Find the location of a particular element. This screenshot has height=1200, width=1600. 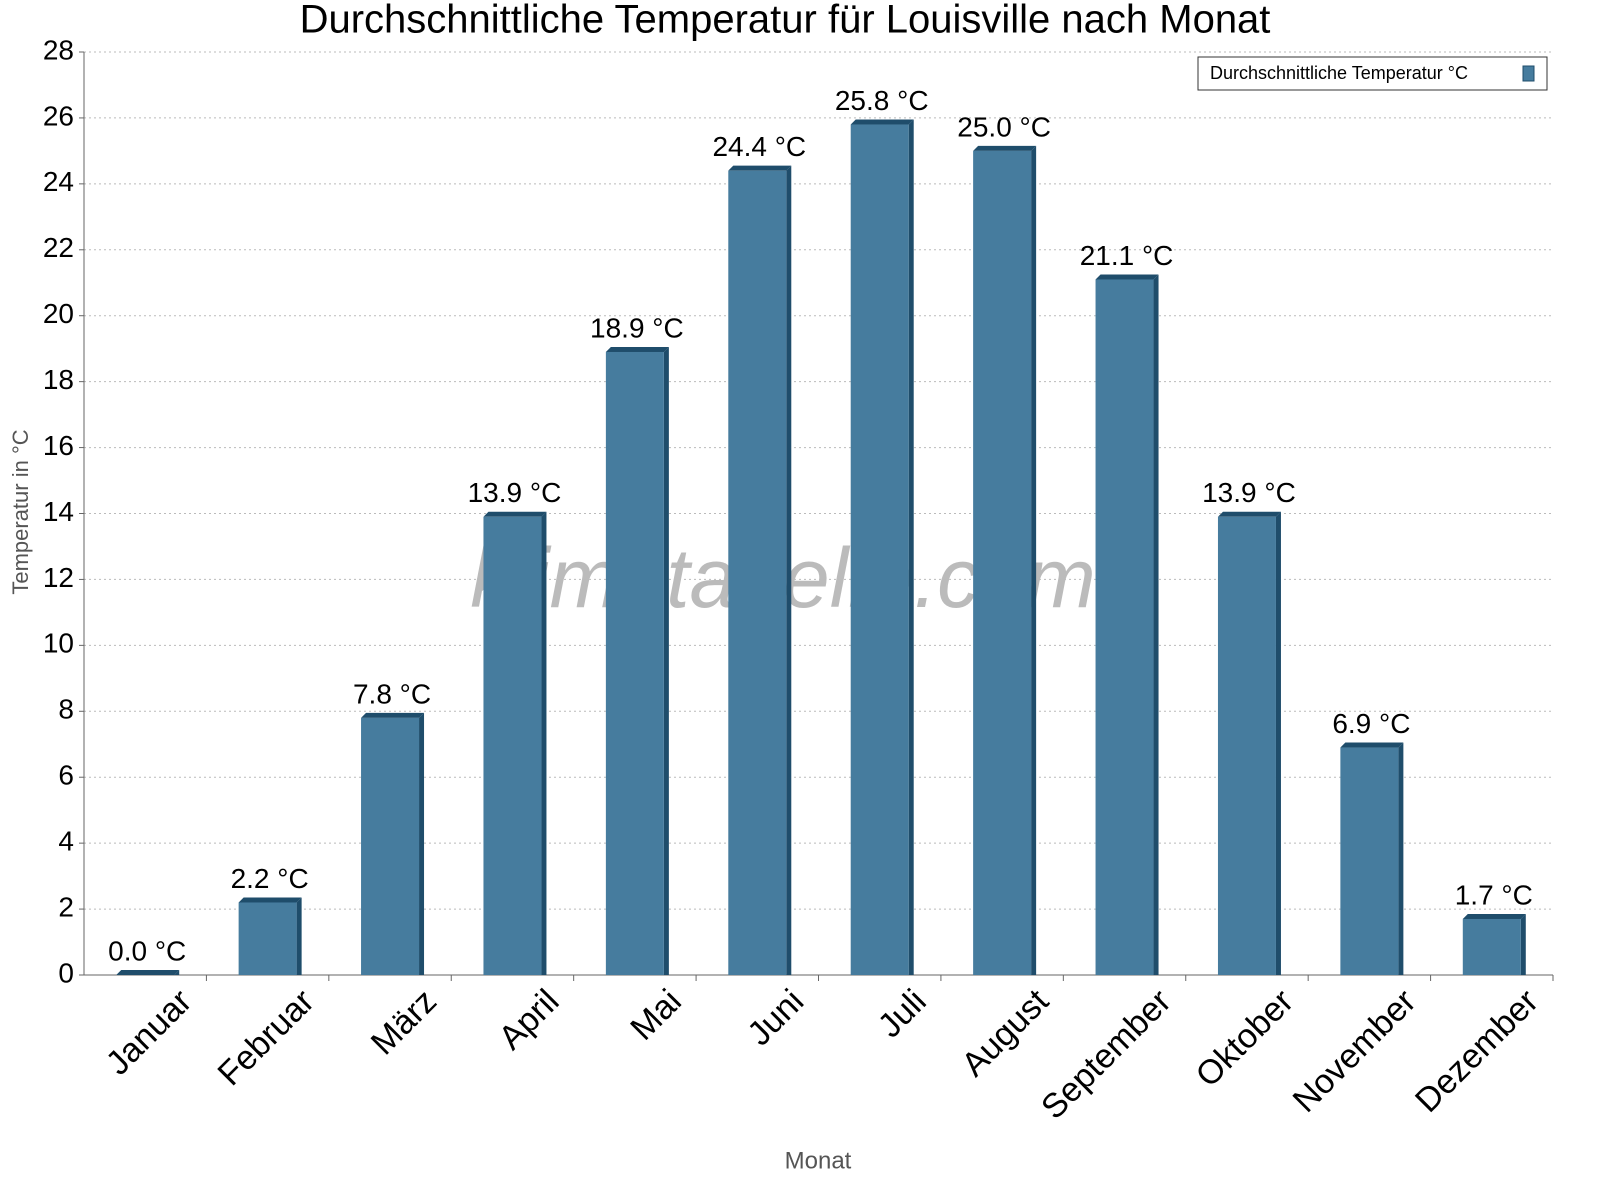

data-label: 1.7 °C is located at coordinates (1494, 894).